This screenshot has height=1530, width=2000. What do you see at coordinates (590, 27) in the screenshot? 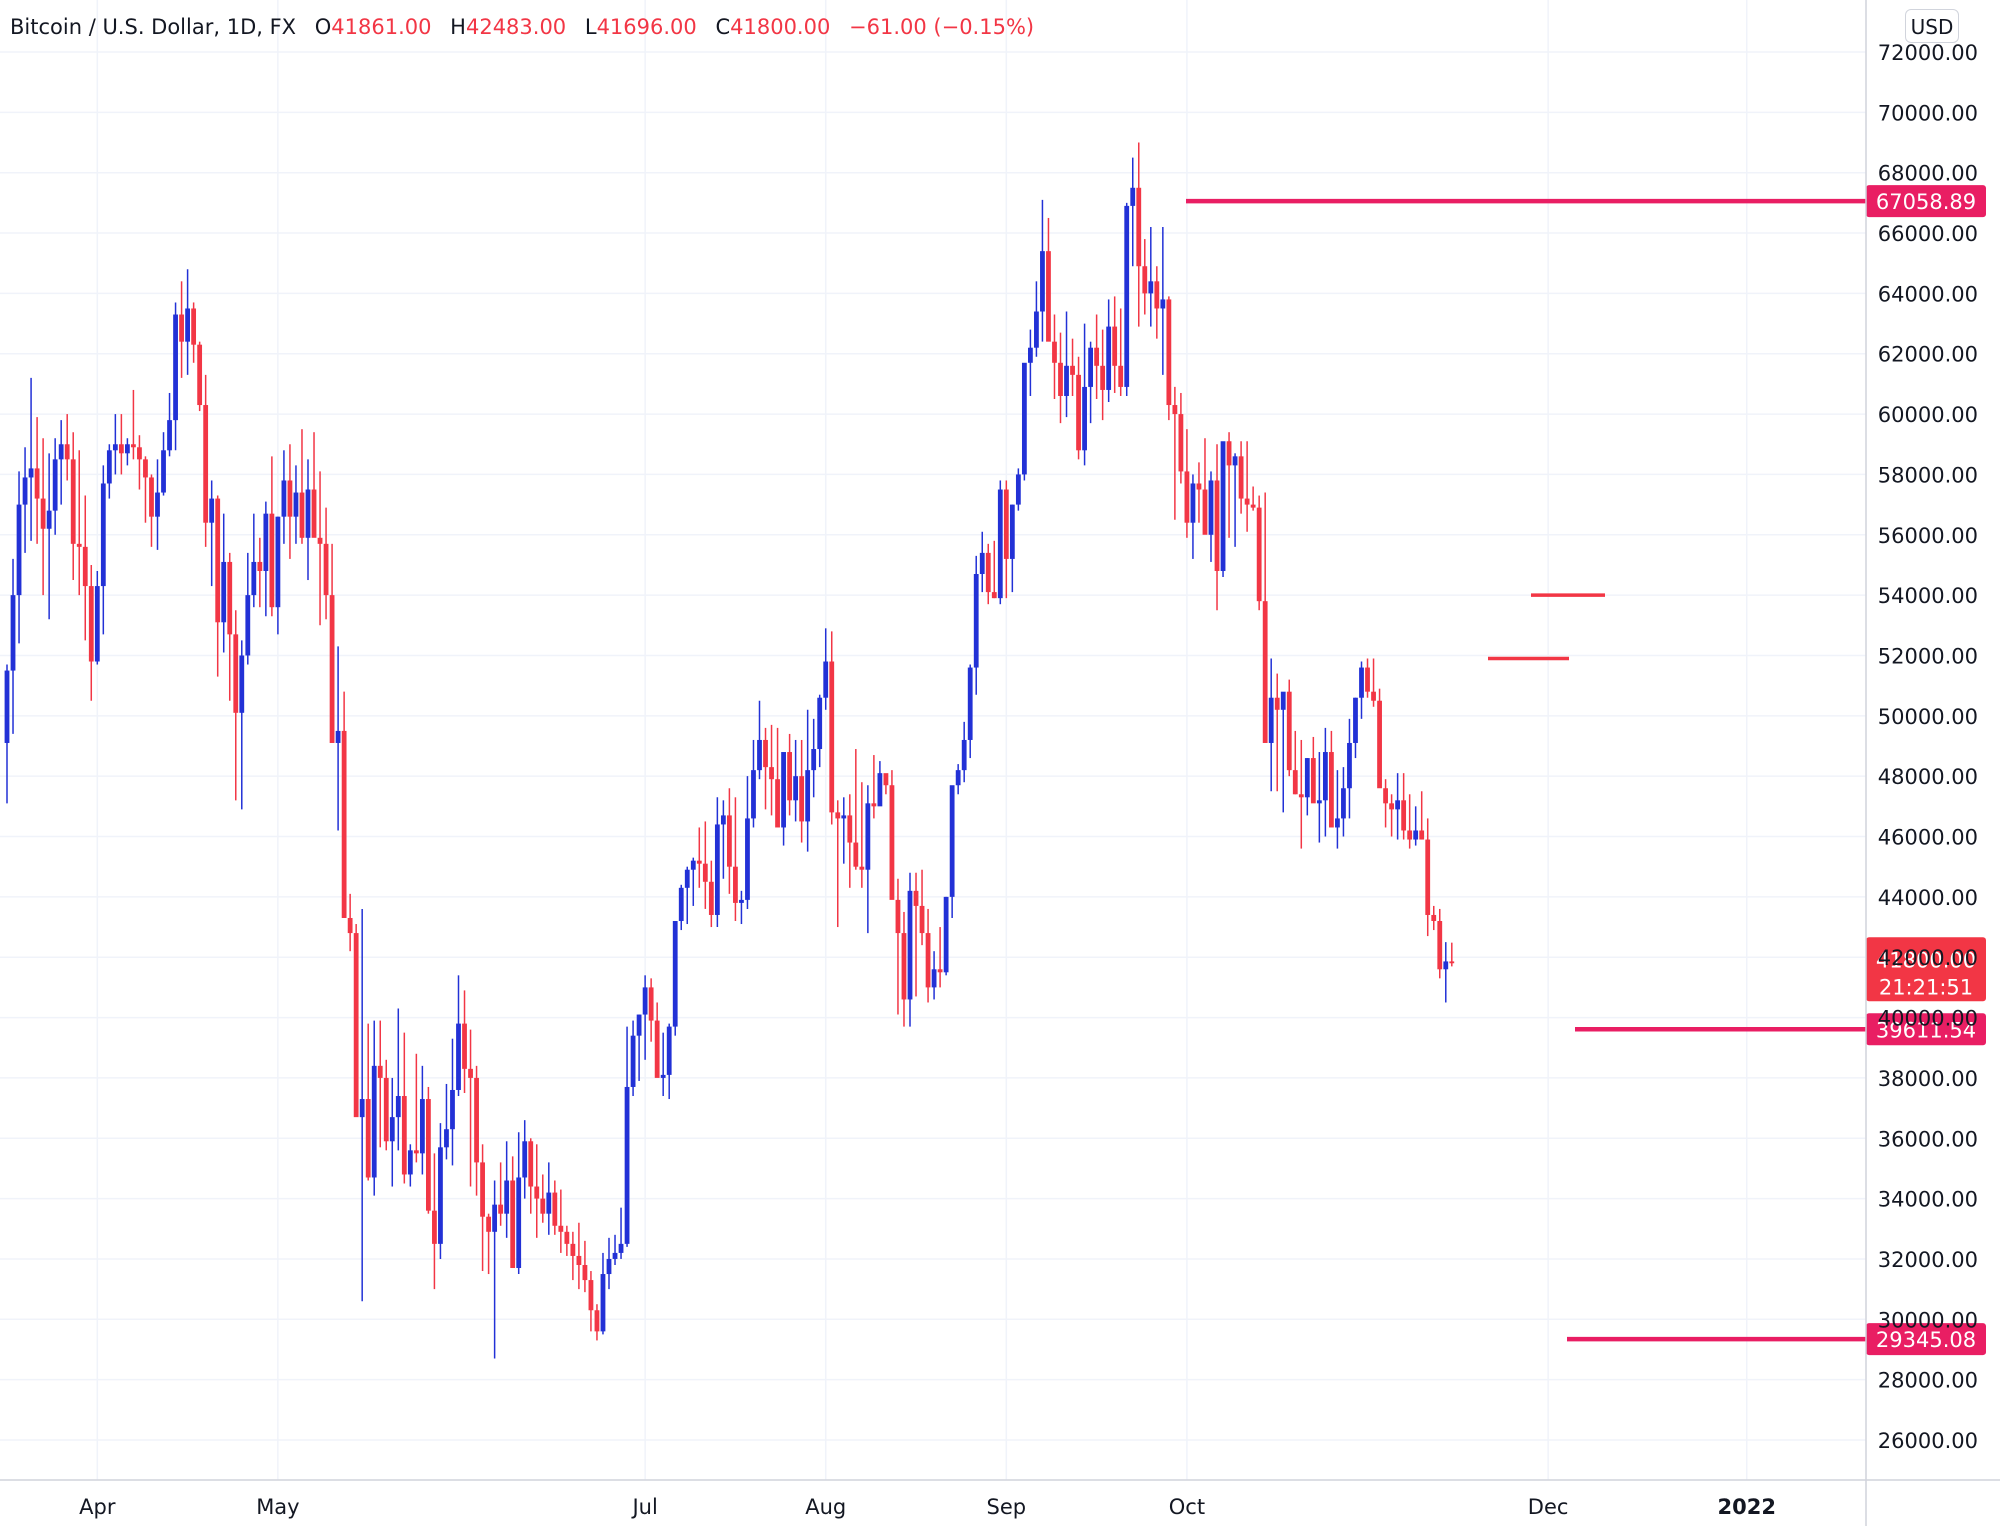
I see `low-label: L` at bounding box center [590, 27].